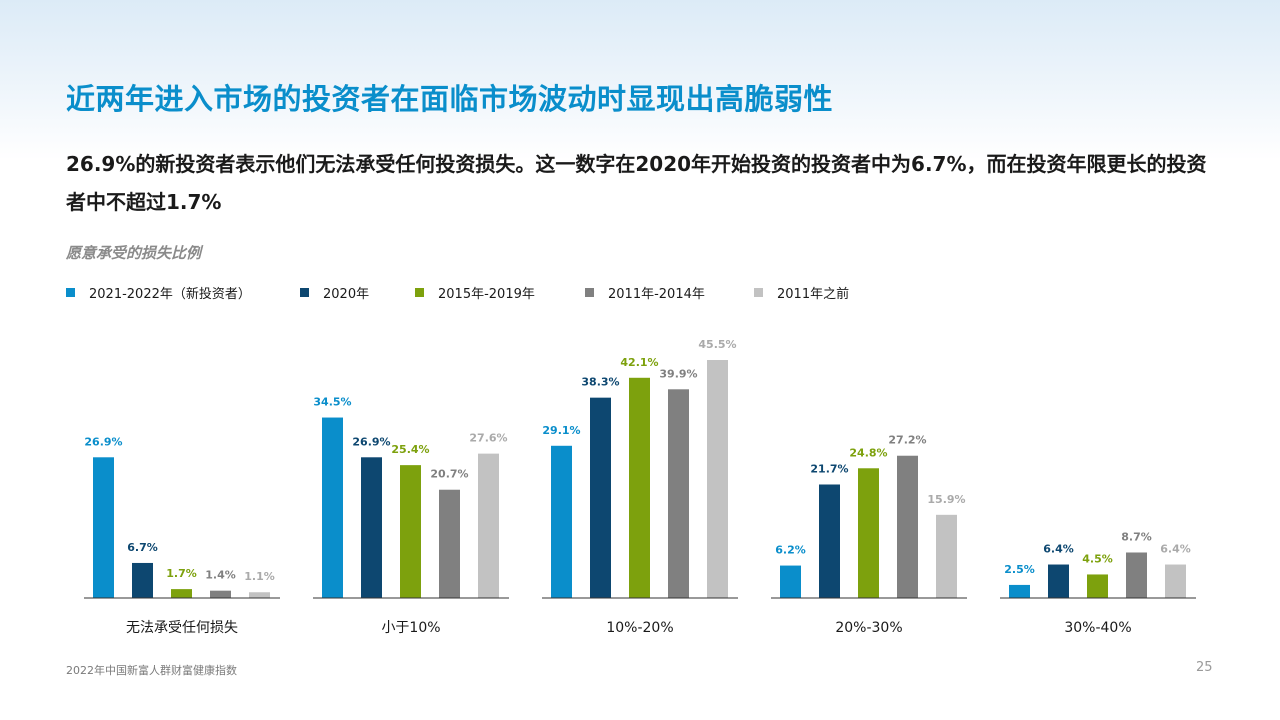 The height and width of the screenshot is (720, 1280). What do you see at coordinates (410, 628) in the screenshot?
I see `category-label: 小于10%` at bounding box center [410, 628].